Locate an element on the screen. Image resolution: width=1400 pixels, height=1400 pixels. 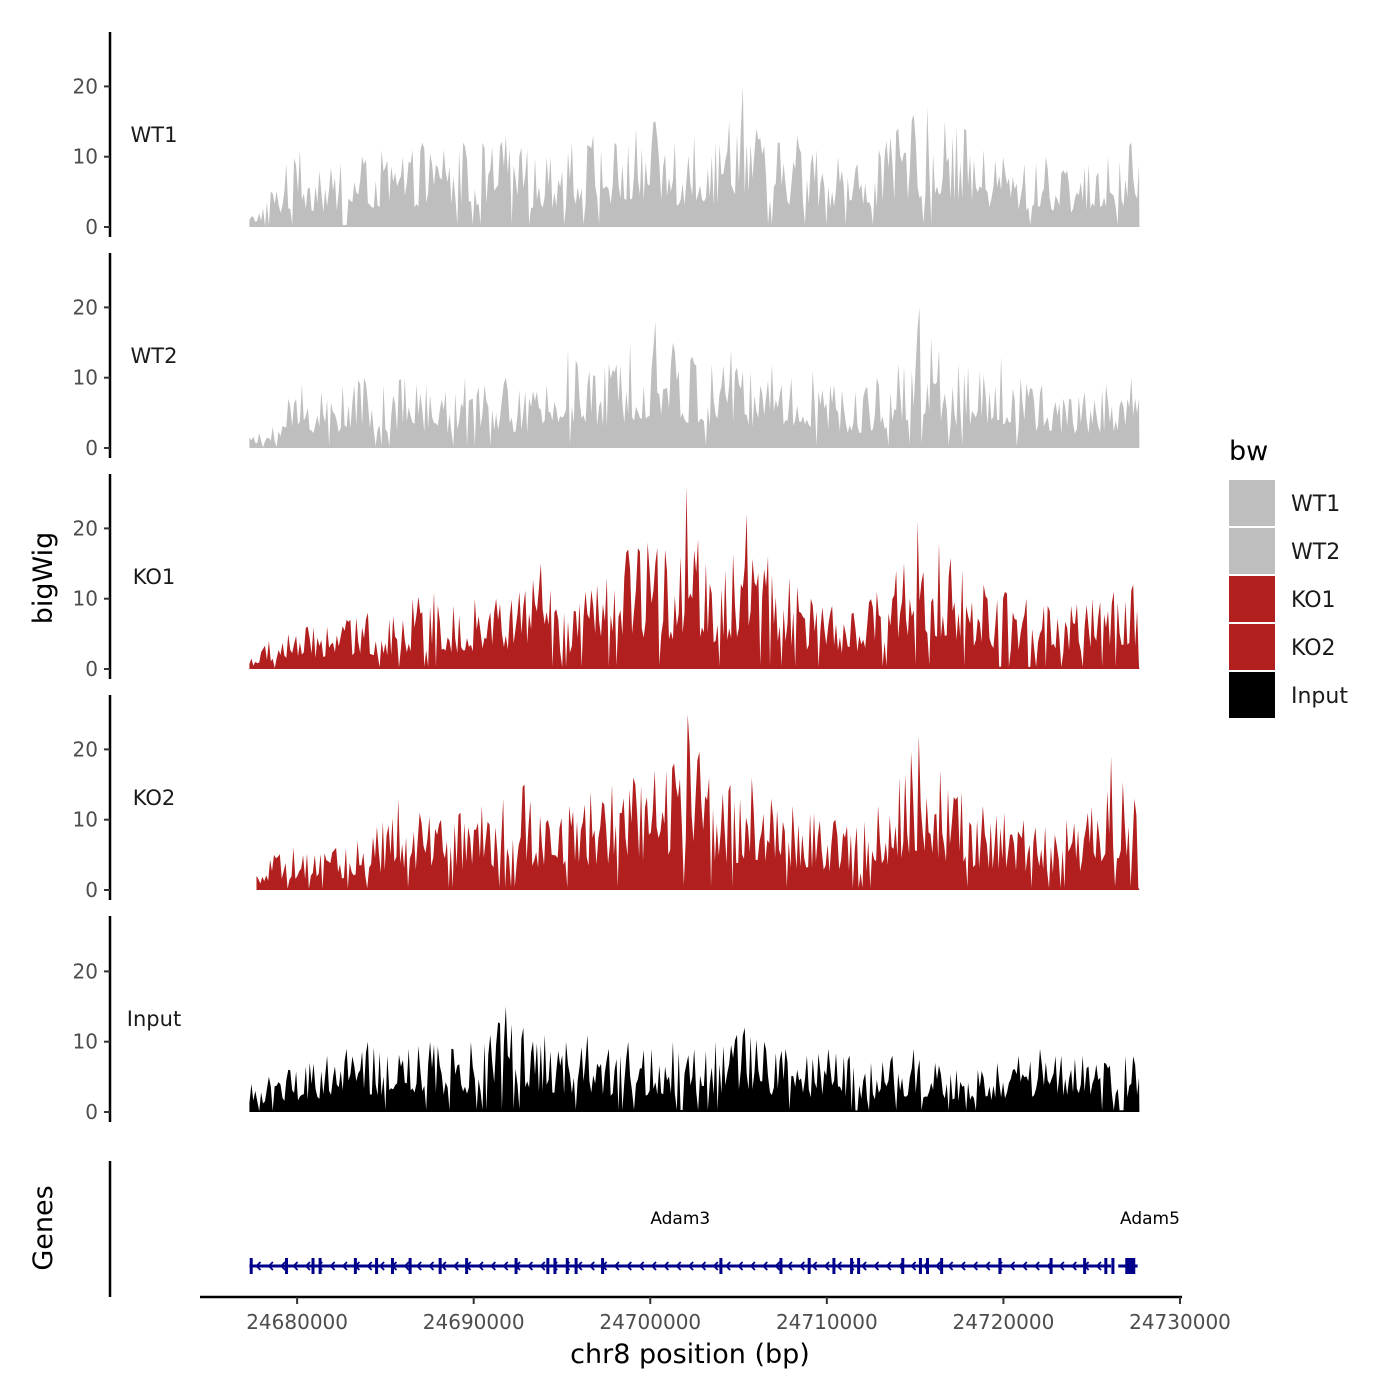
y-axis-title: bigWig is located at coordinates (43, 578).